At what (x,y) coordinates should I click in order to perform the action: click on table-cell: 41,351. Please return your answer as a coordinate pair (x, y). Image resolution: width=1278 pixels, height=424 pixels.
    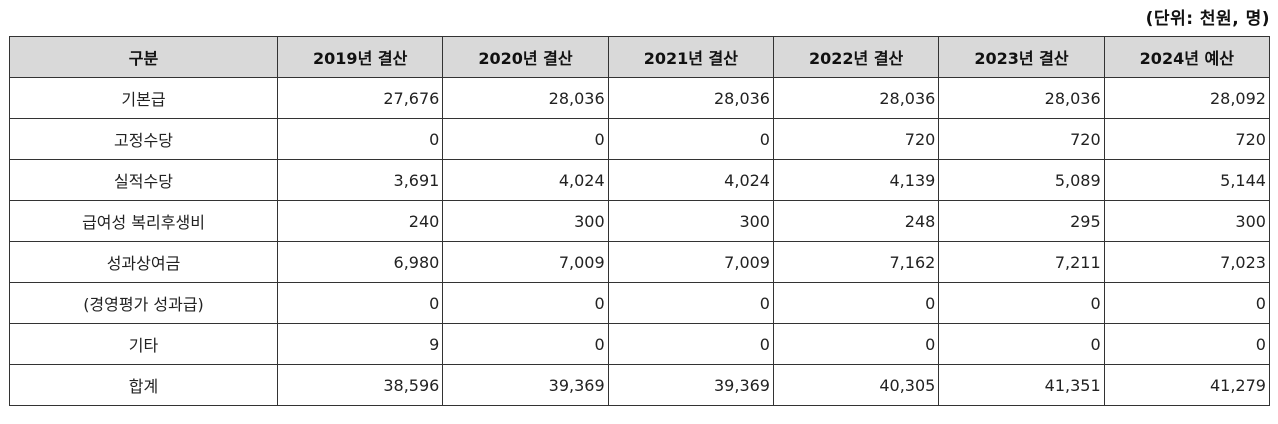
    Looking at the image, I should click on (1021, 385).